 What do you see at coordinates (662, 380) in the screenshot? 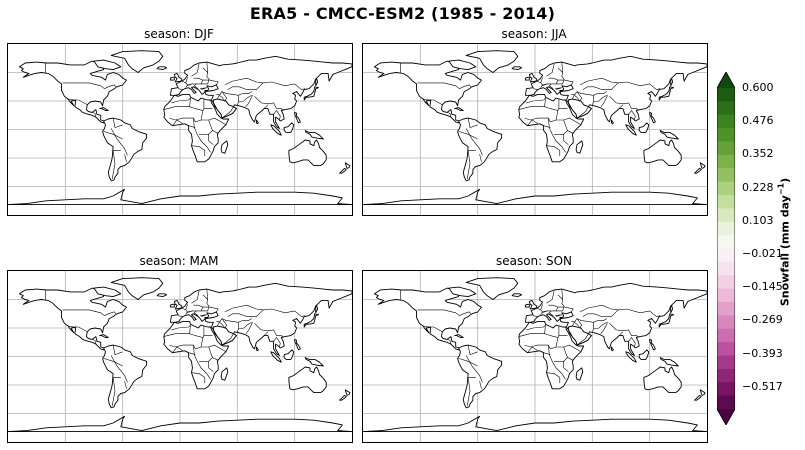
I see `coastline-australia` at bounding box center [662, 380].